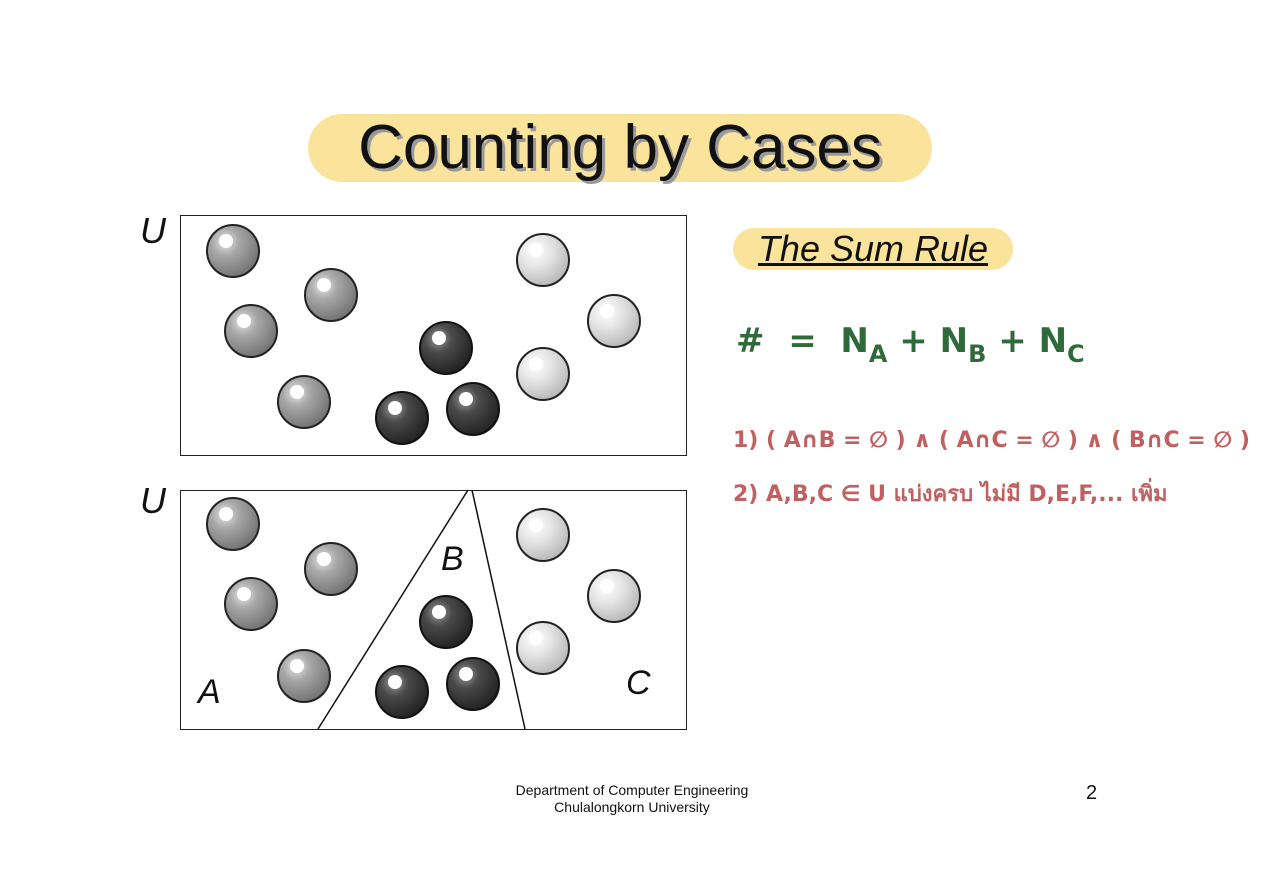 This screenshot has width=1264, height=896. I want to click on formula-equals: =, so click(802, 341).